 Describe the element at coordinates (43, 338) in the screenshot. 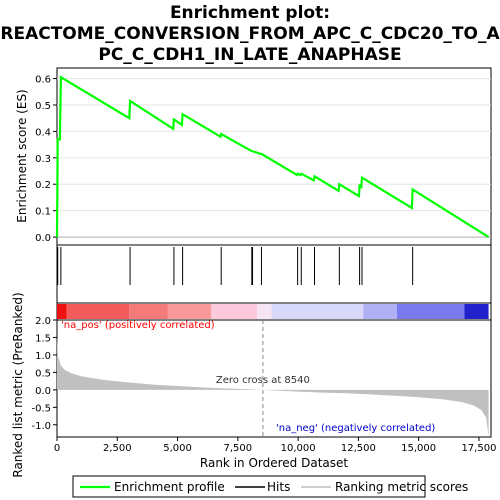

I see `metric-y-tick-label: 1.5` at that location.